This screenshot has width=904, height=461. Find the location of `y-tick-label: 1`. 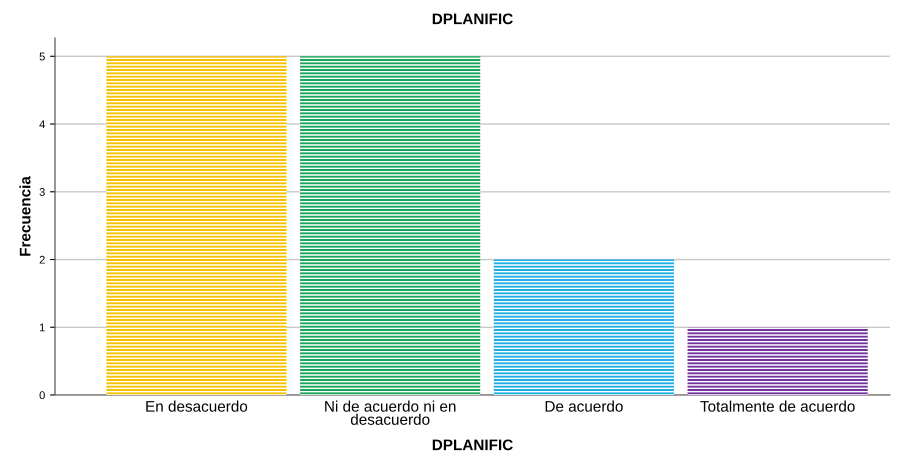

y-tick-label: 1 is located at coordinates (42, 328).